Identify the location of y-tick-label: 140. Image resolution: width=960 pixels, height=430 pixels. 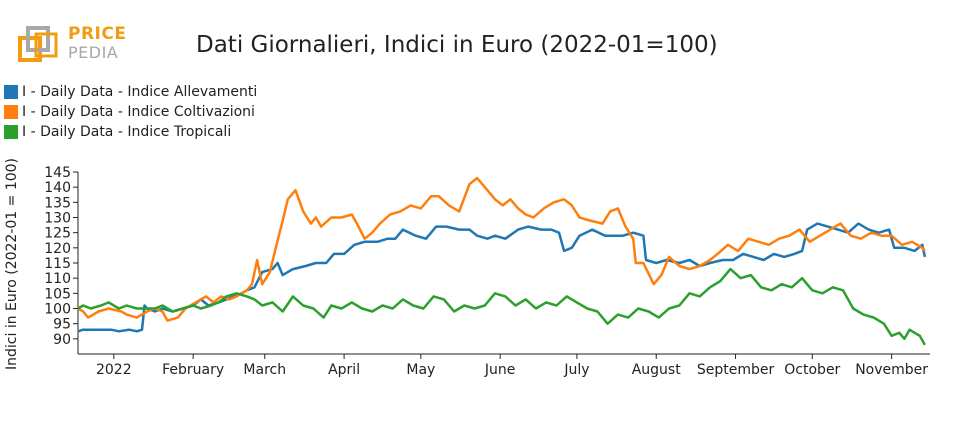
(57, 188).